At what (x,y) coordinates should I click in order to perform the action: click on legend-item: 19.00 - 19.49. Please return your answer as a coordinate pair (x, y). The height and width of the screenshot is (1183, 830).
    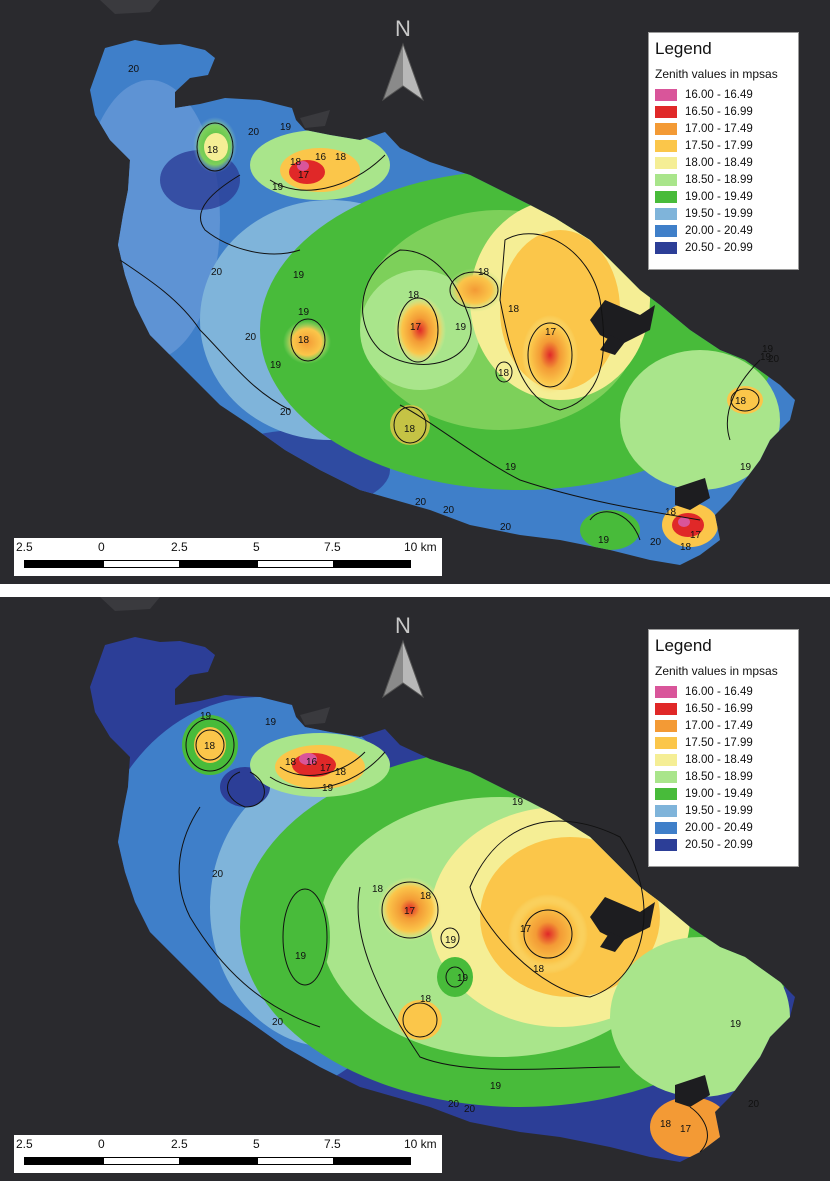
    Looking at the image, I should click on (723, 196).